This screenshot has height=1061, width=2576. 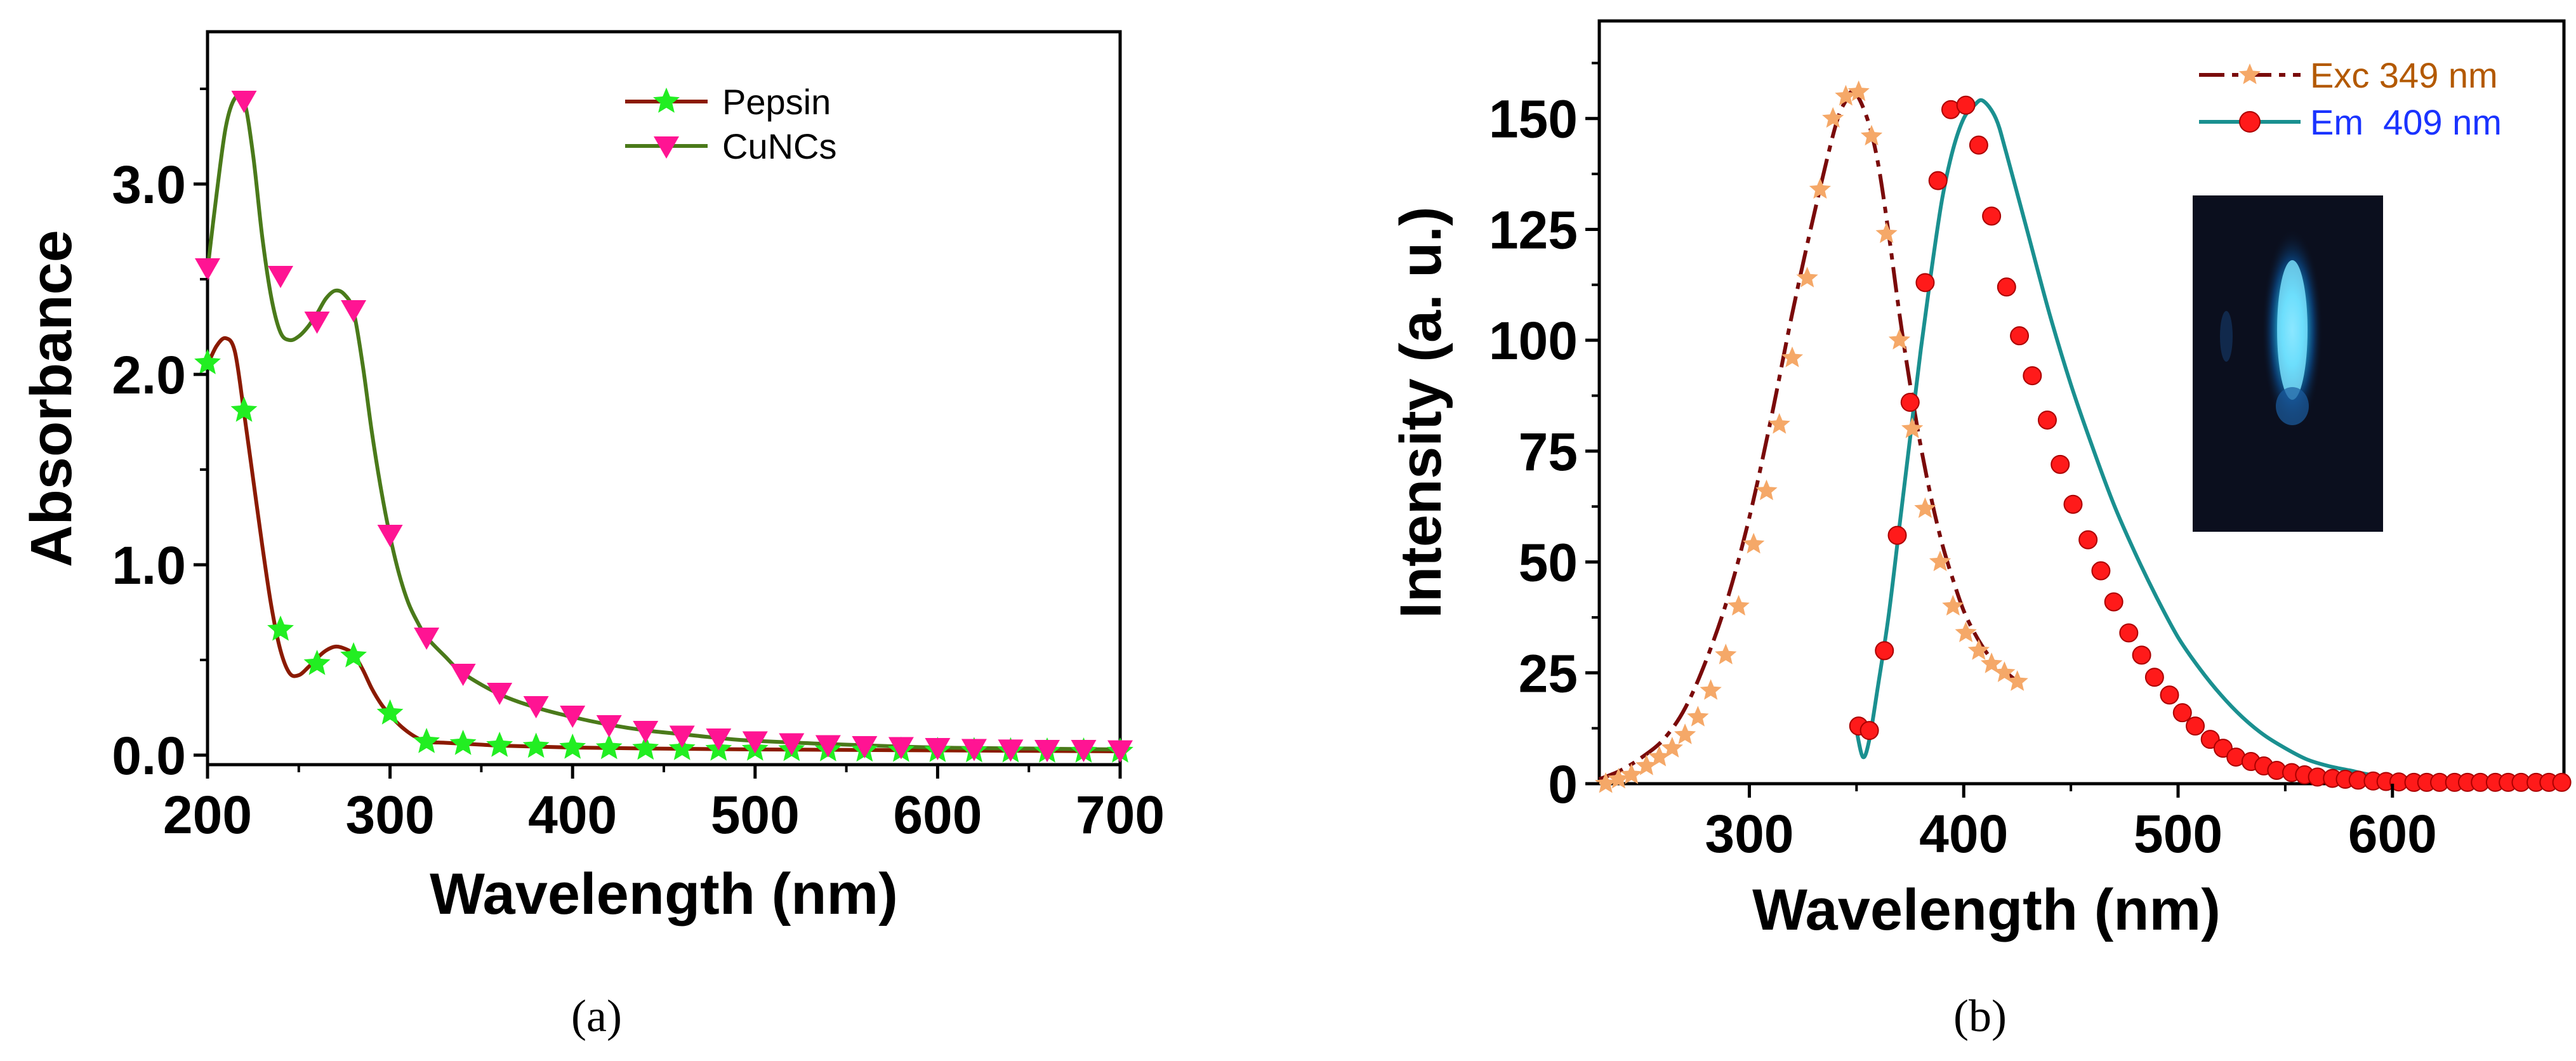 What do you see at coordinates (664, 894) in the screenshot?
I see `x-axis-label-a: Wavelength (nm)` at bounding box center [664, 894].